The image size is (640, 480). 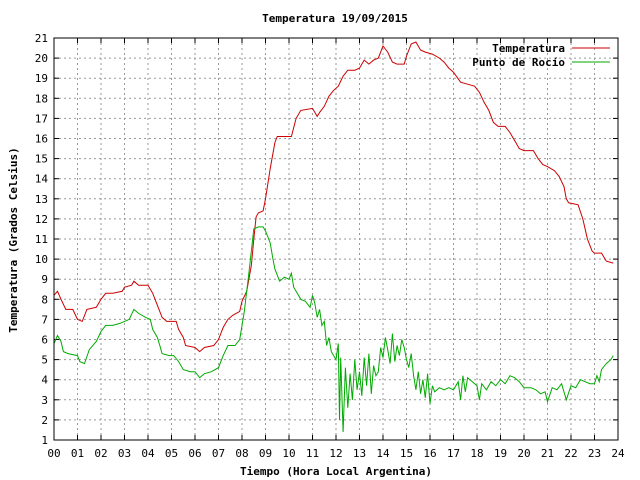 I want to click on x-tick-label: 06, so click(x=194, y=453).